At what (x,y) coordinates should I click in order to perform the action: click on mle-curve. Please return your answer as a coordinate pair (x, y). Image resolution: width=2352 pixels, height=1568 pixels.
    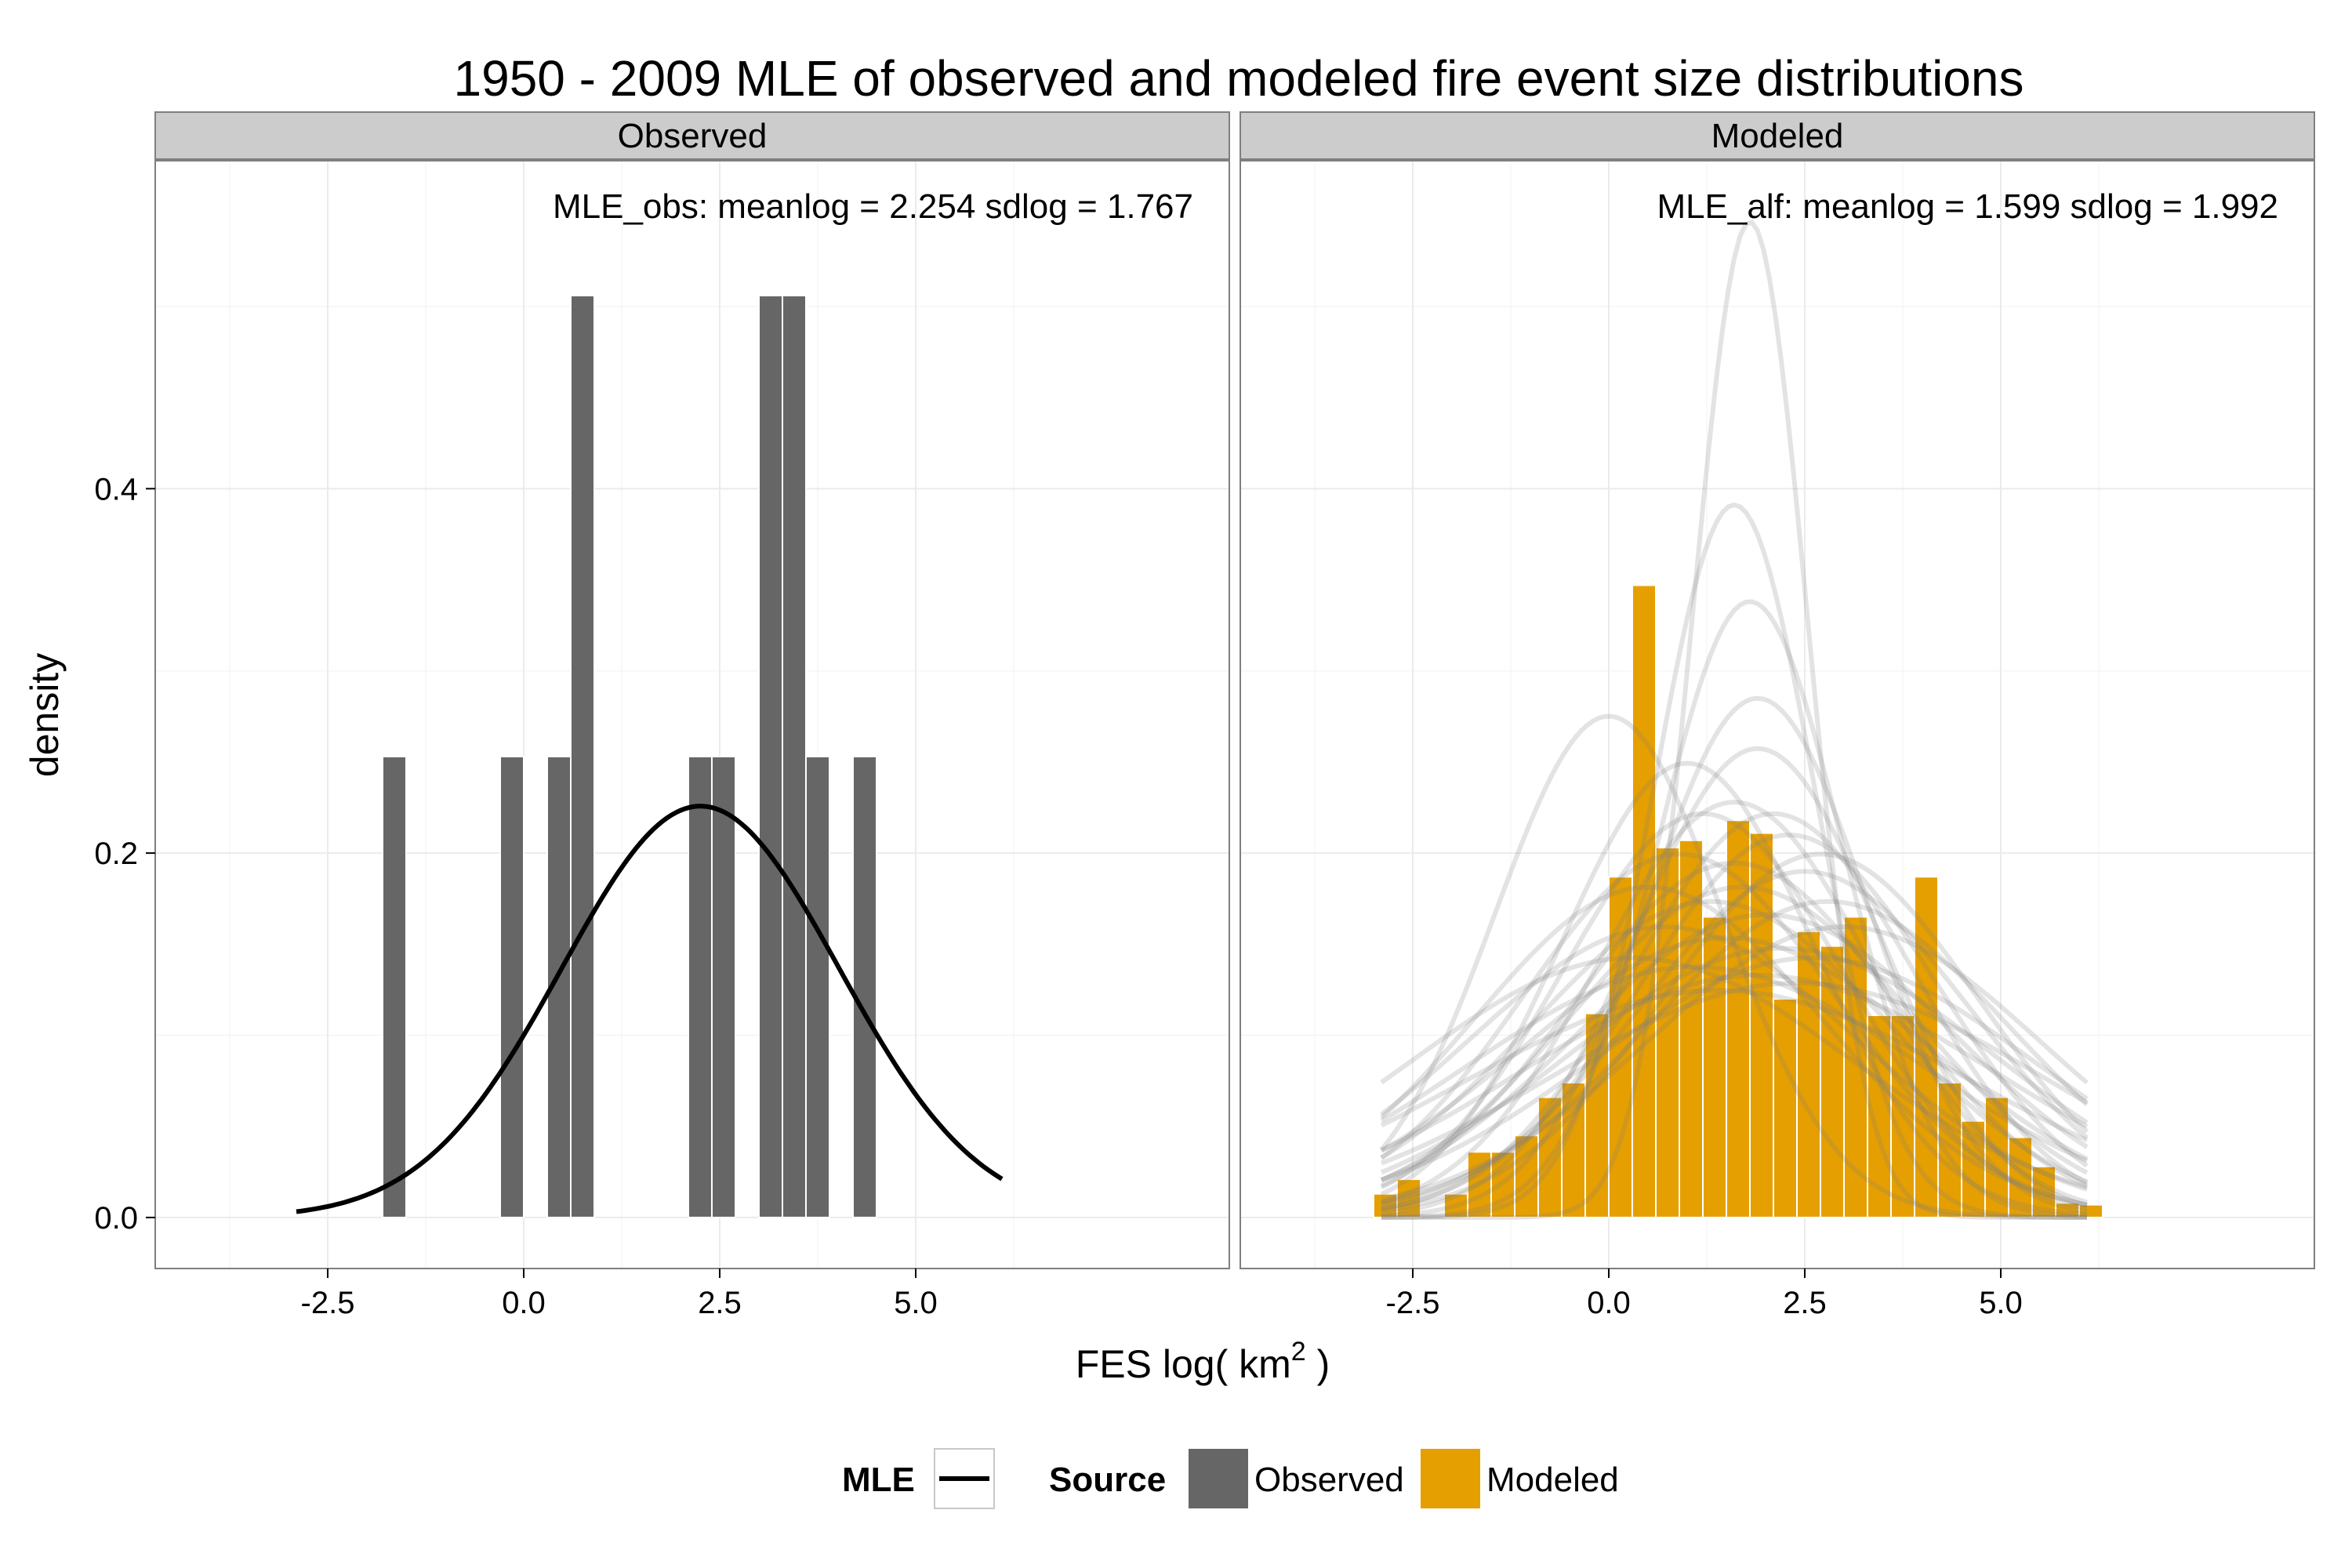
    Looking at the image, I should click on (650, 1009).